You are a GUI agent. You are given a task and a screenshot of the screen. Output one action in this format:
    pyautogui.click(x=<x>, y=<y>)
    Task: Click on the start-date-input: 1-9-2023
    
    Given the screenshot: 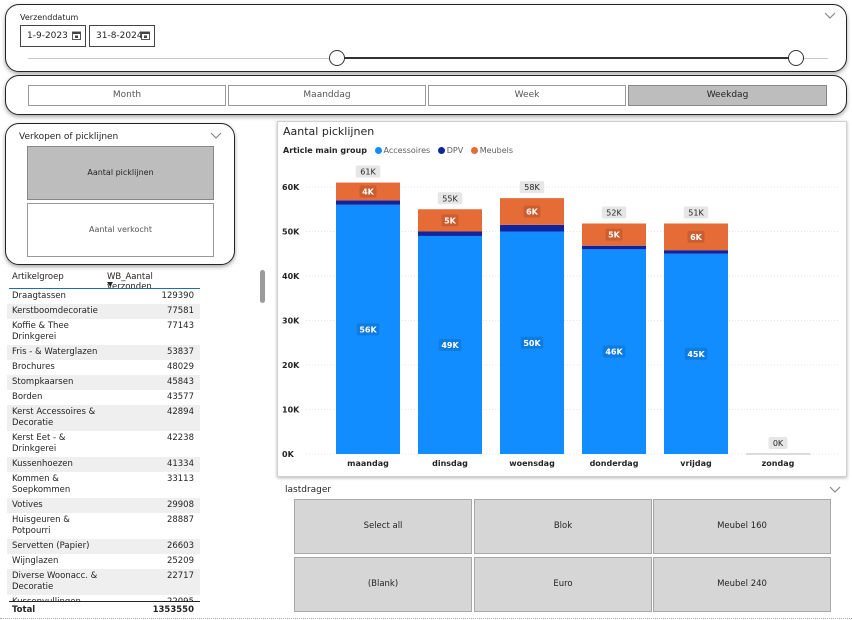 What is the action you would take?
    pyautogui.click(x=53, y=36)
    